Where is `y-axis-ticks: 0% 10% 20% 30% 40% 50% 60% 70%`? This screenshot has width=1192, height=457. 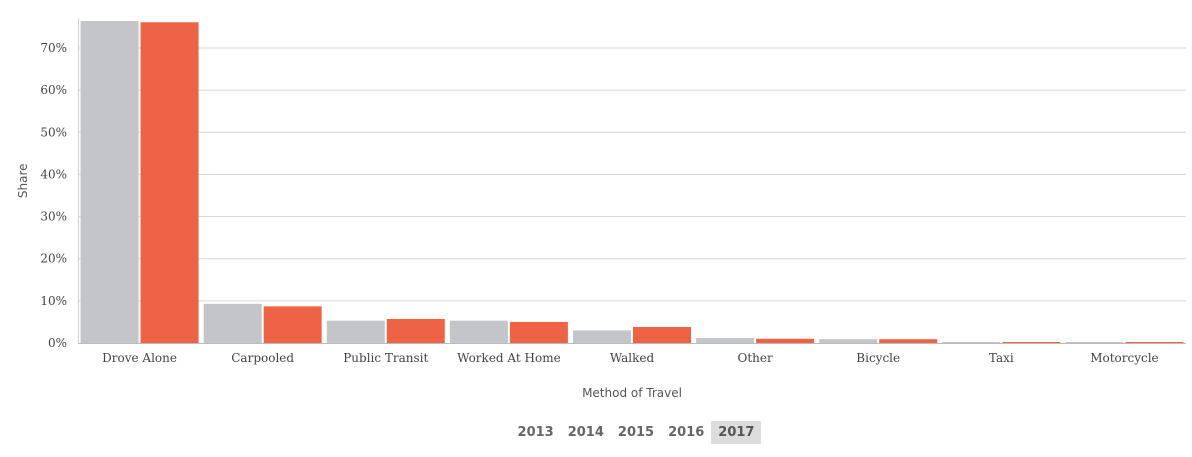 y-axis-ticks: 0% 10% 20% 30% 40% 50% 60% 70% is located at coordinates (53, 195).